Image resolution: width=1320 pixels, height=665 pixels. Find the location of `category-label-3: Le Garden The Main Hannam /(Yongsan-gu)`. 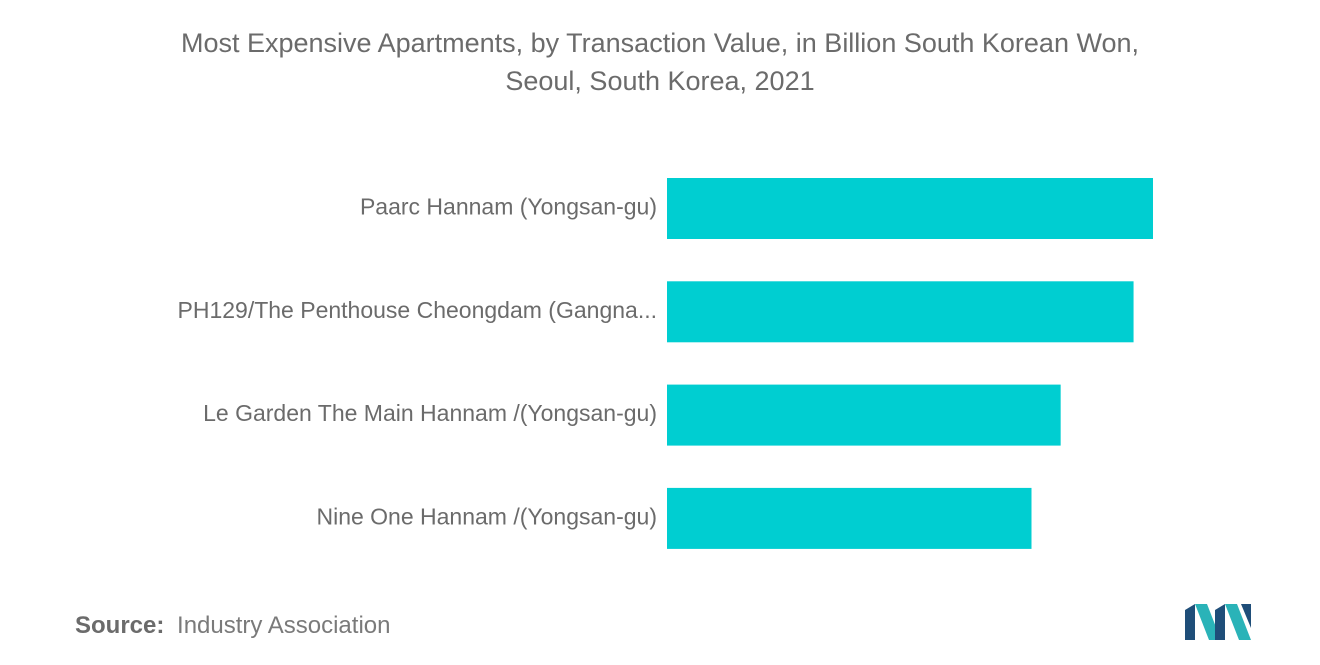

category-label-3: Le Garden The Main Hannam /(Yongsan-gu) is located at coordinates (430, 413).